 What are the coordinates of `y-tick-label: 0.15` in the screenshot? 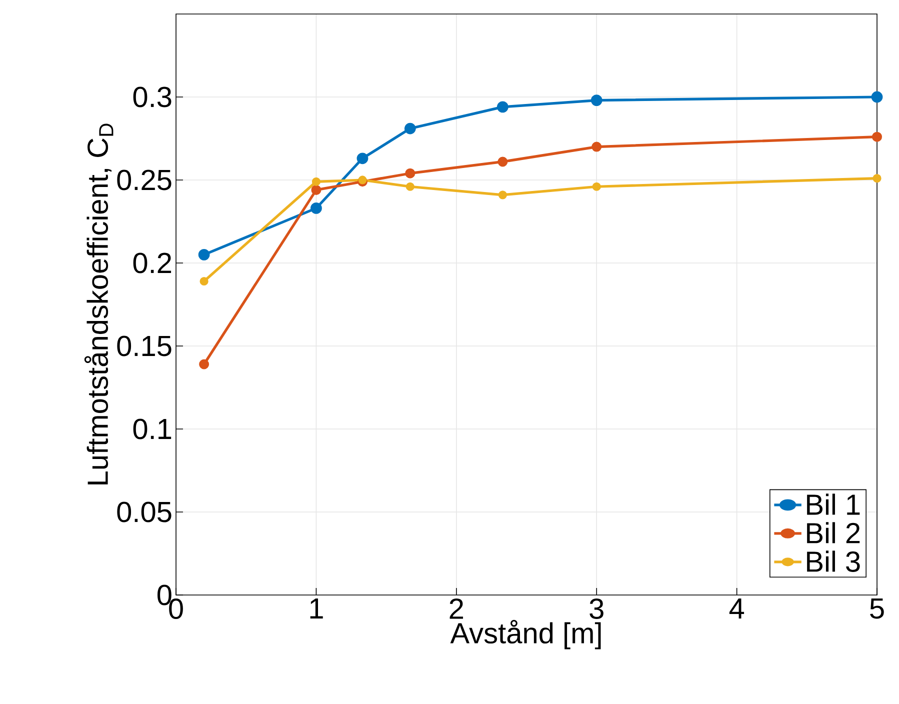 It's located at (144, 346).